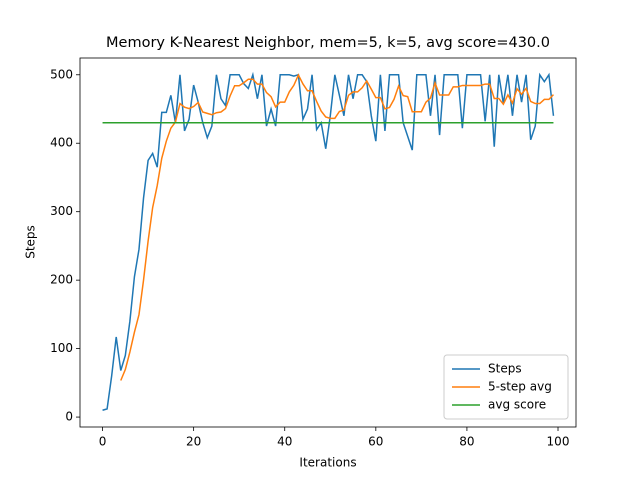  What do you see at coordinates (284, 442) in the screenshot?
I see `x-tick-label: 40` at bounding box center [284, 442].